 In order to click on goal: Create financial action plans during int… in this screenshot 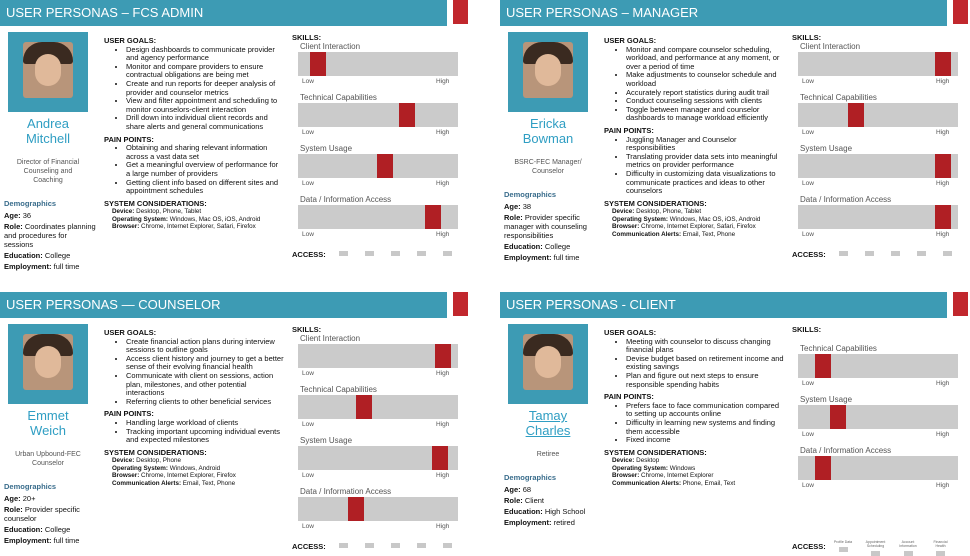, I will do `click(205, 346)`.